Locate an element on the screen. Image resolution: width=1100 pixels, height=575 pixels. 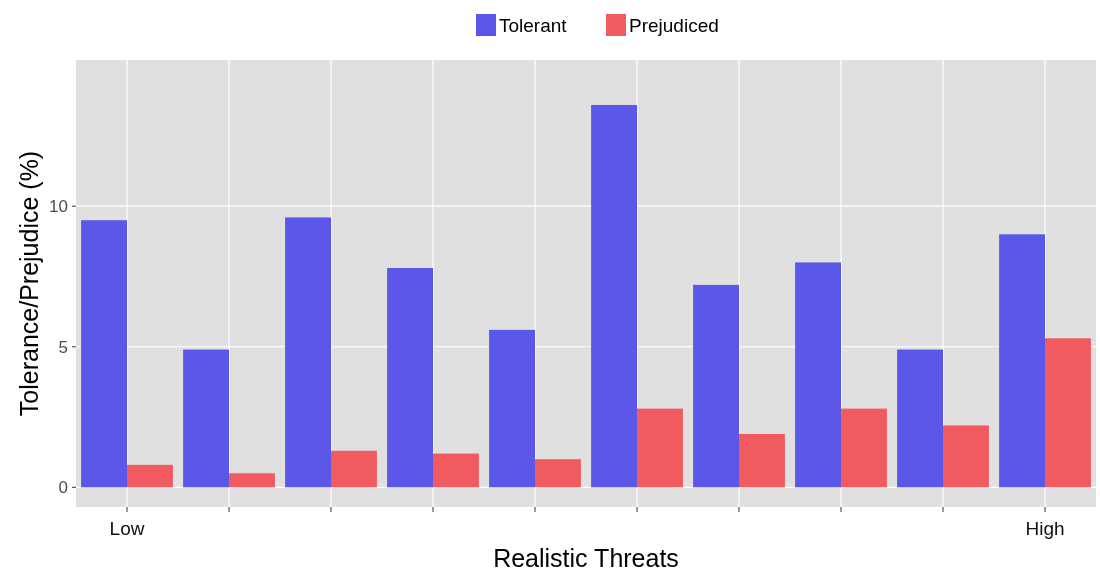
y-tick-label: 10 is located at coordinates (58, 207).